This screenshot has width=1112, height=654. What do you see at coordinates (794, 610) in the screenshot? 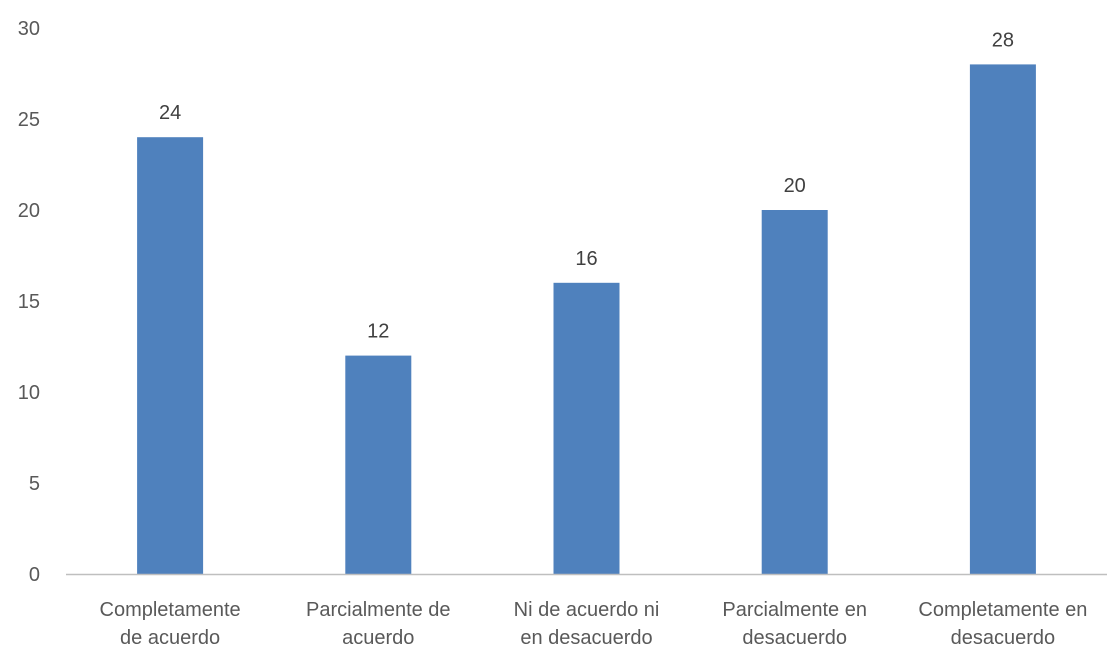
I see `x-category-label-line: Parcialmente en` at bounding box center [794, 610].